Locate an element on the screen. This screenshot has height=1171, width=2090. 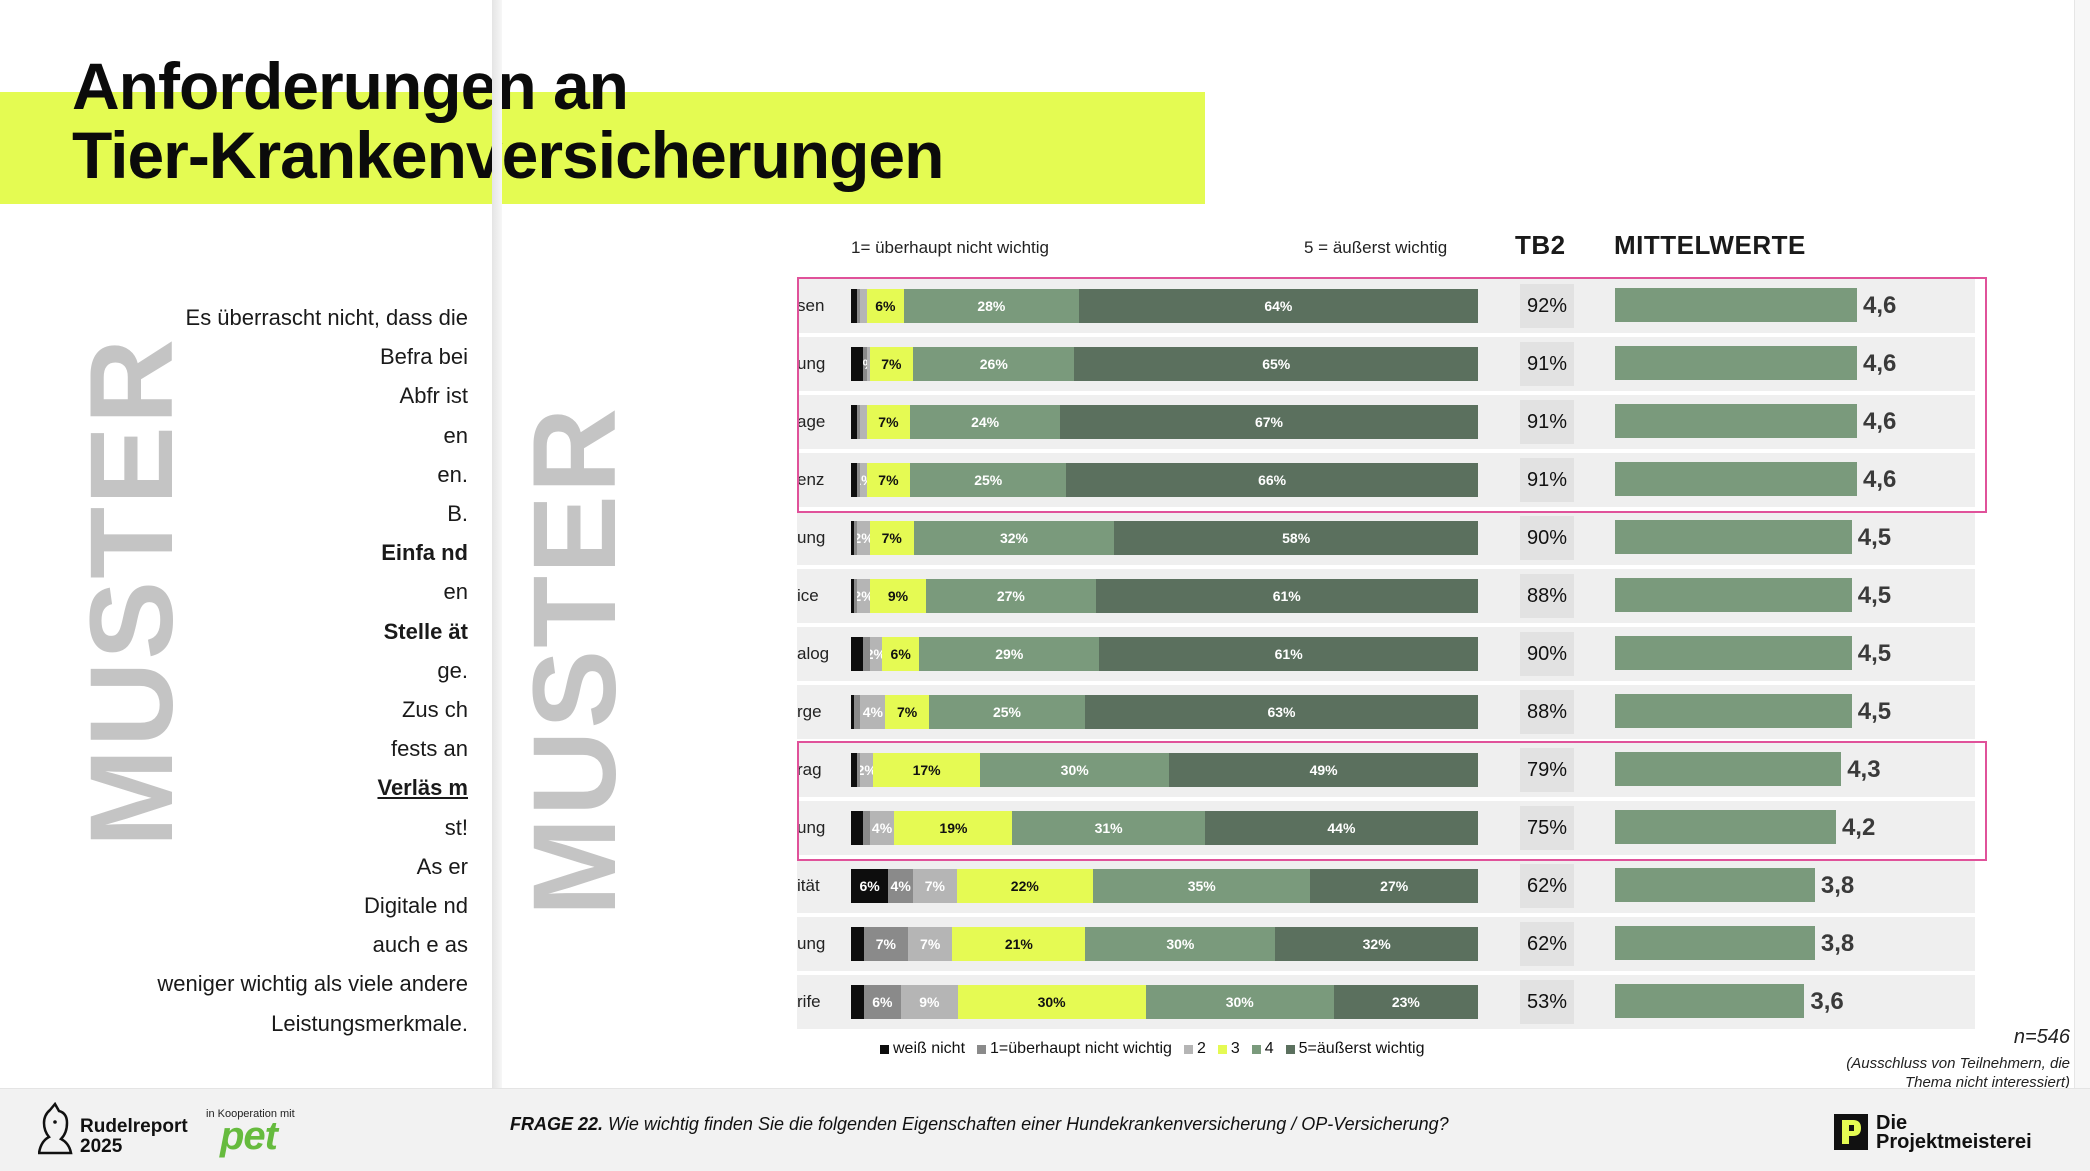
body-text-line: Digitale nd is located at coordinates (416, 906).